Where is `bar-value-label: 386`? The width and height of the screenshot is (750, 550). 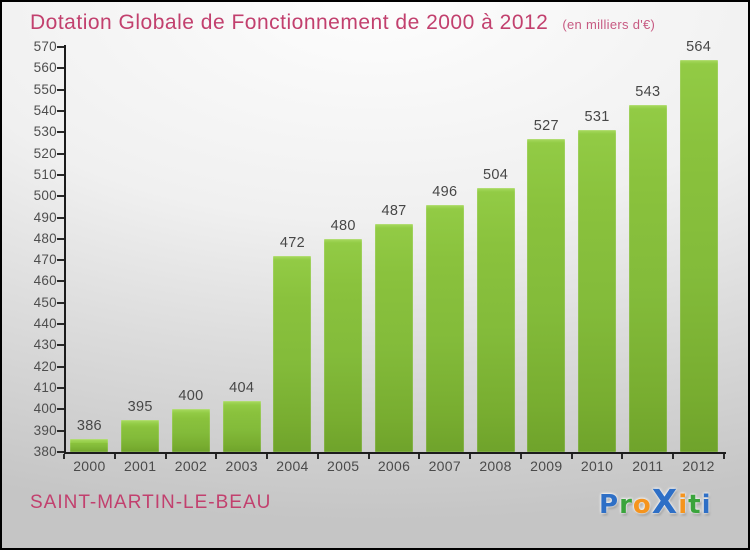
bar-value-label: 386 is located at coordinates (89, 426).